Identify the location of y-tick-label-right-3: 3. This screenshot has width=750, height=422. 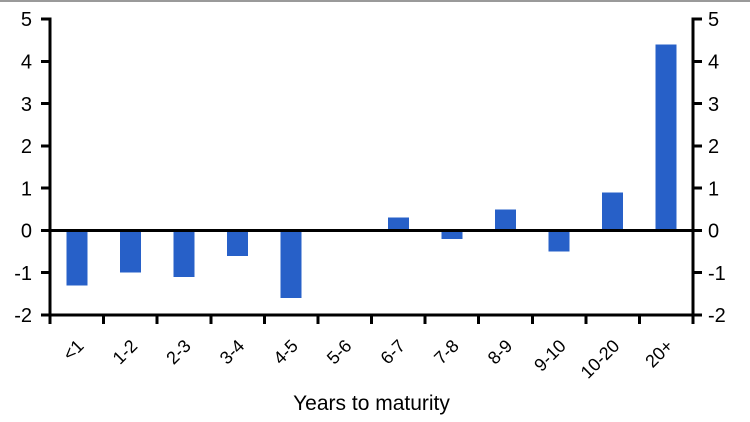
(713, 105).